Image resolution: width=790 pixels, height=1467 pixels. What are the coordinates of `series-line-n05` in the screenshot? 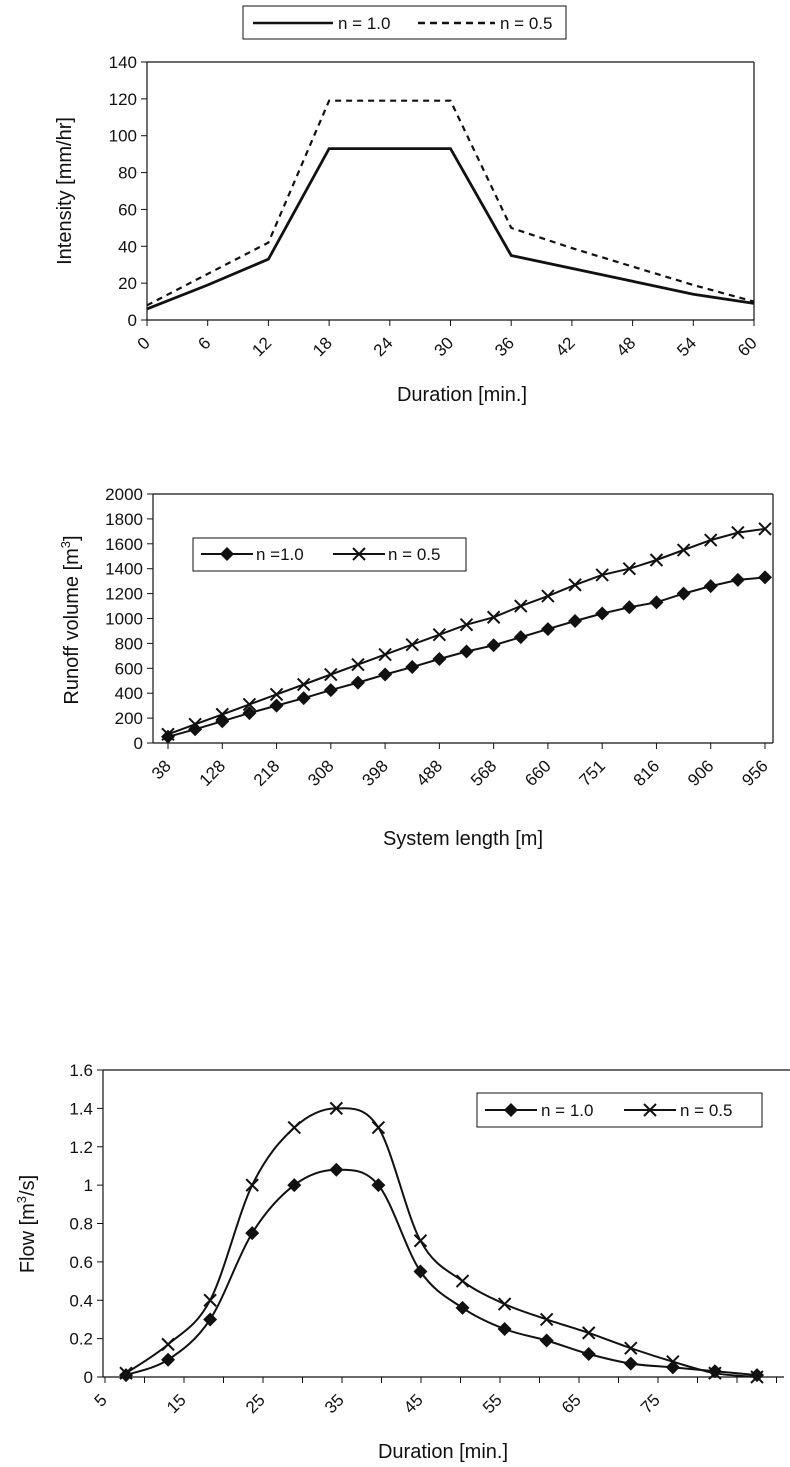 It's located at (441, 1242).